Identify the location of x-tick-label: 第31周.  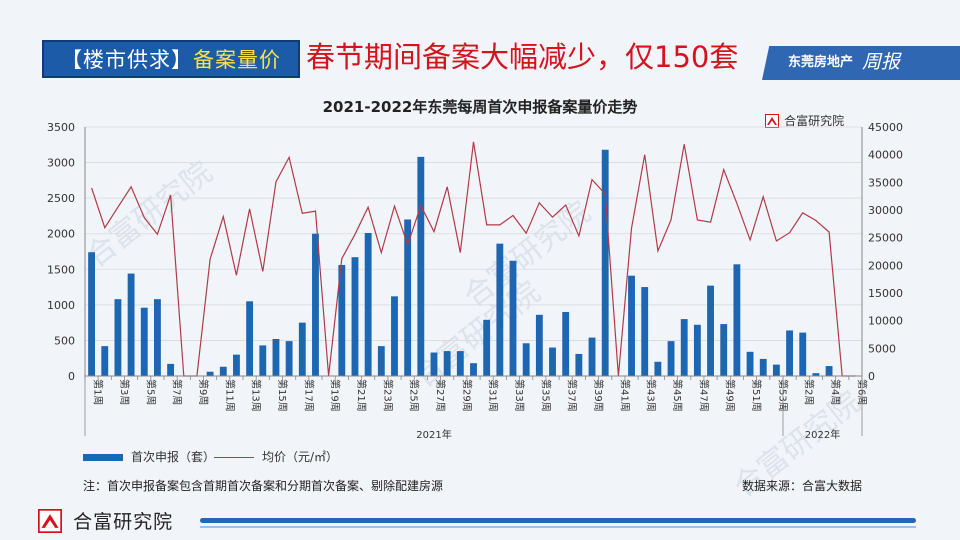
(493, 395).